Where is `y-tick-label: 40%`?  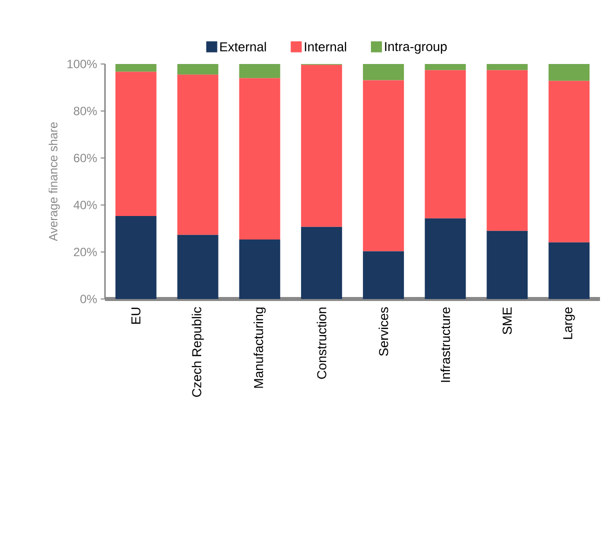 y-tick-label: 40% is located at coordinates (85, 205).